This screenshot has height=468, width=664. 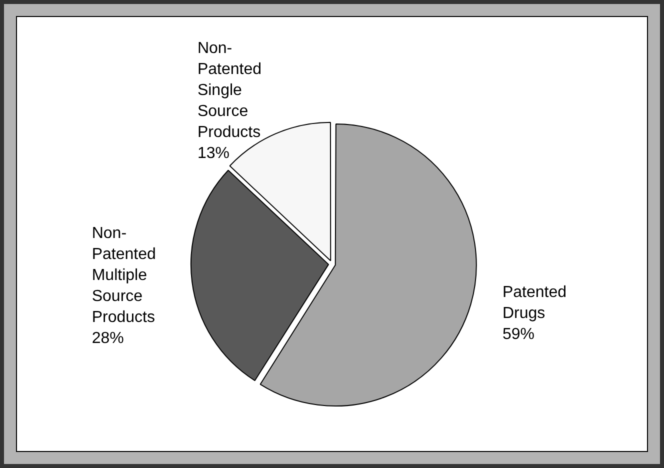 I want to click on data-label: 59%, so click(x=518, y=334).